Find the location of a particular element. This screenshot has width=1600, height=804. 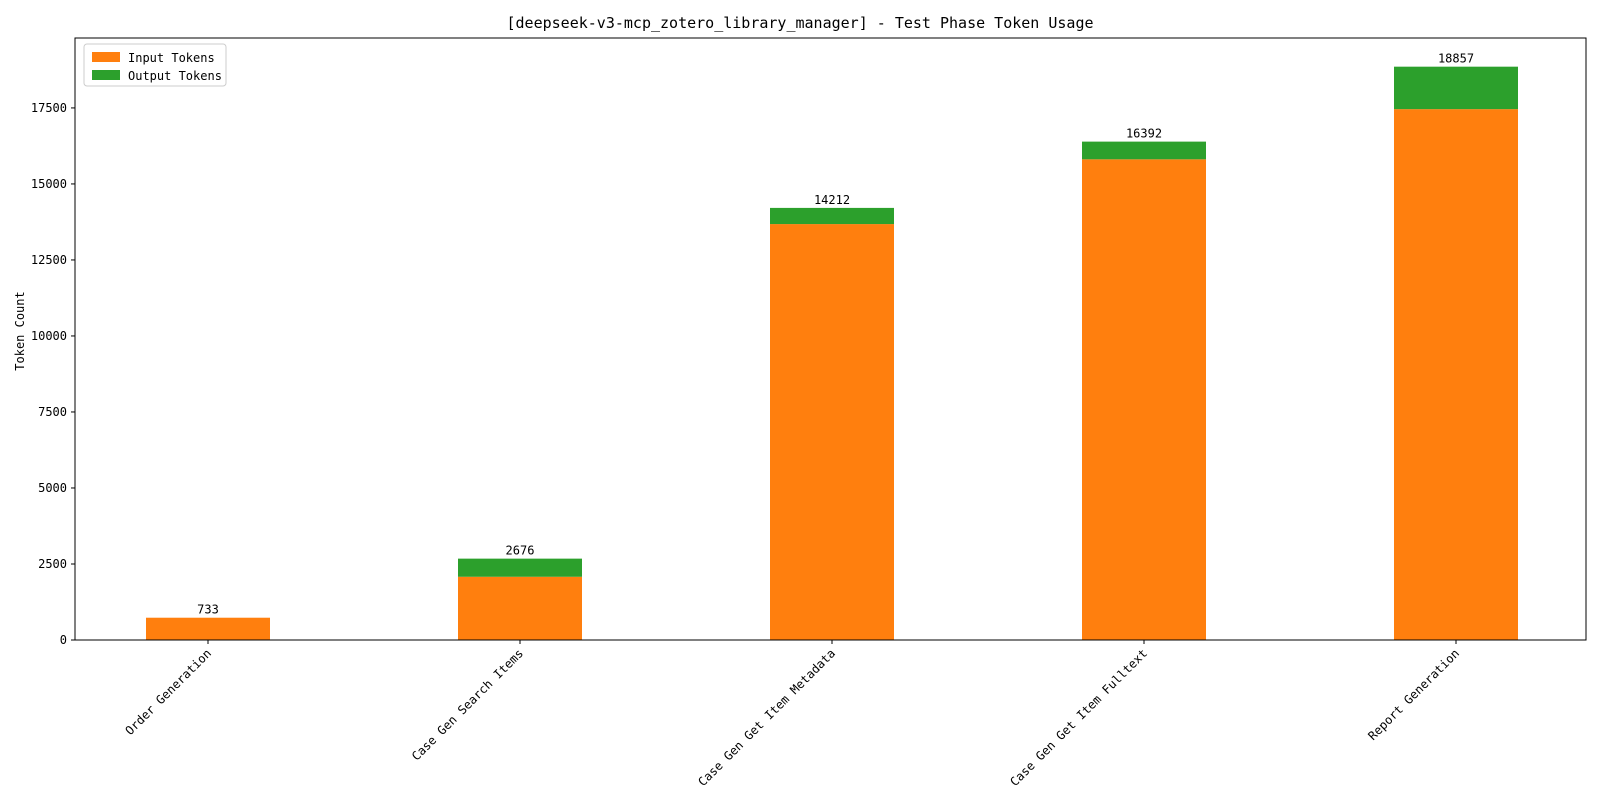

data-label-total: 2676 is located at coordinates (520, 551).